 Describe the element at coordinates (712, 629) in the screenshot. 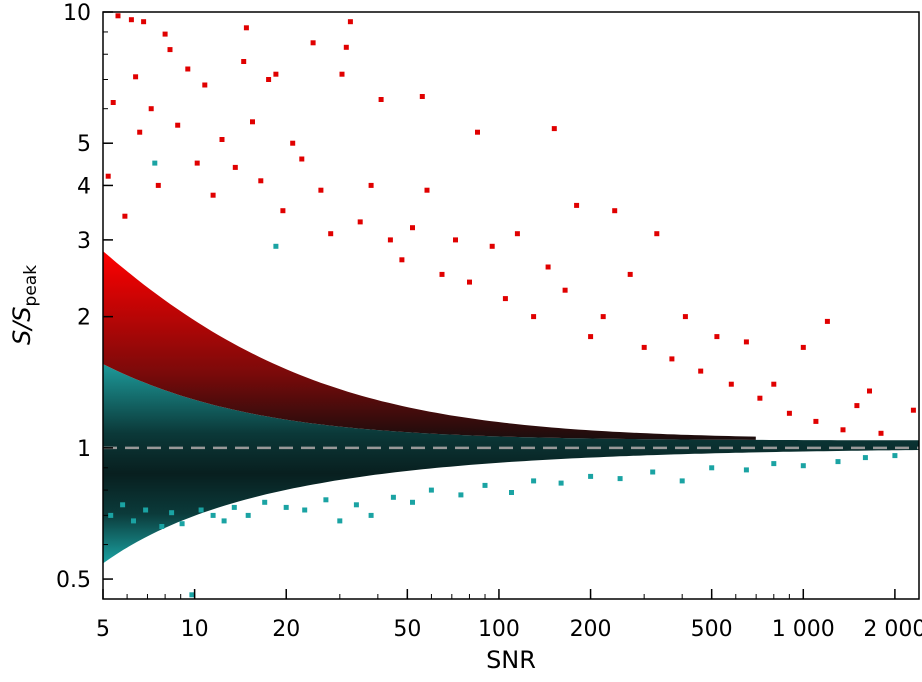

I see `x-tick-label: 500` at that location.